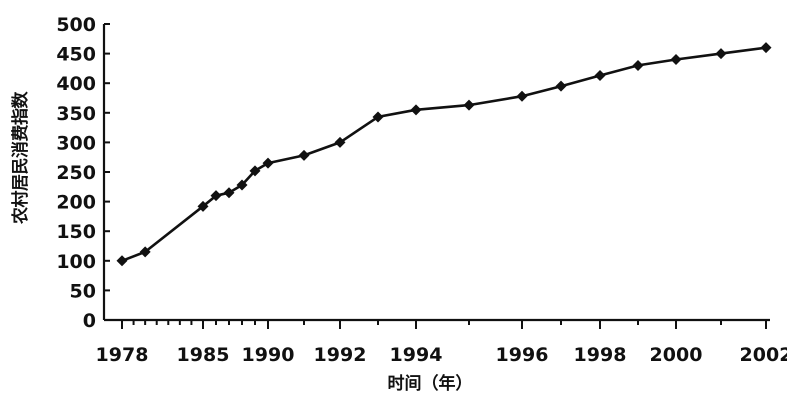  I want to click on x-tick-label: 1994, so click(416, 355).